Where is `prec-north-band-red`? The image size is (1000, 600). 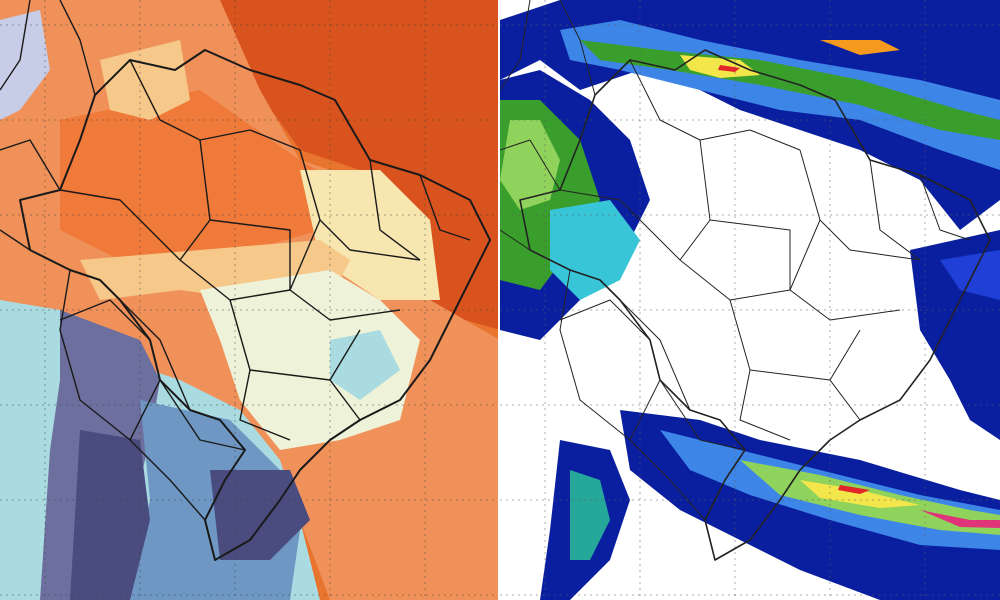 prec-north-band-red is located at coordinates (729, 68).